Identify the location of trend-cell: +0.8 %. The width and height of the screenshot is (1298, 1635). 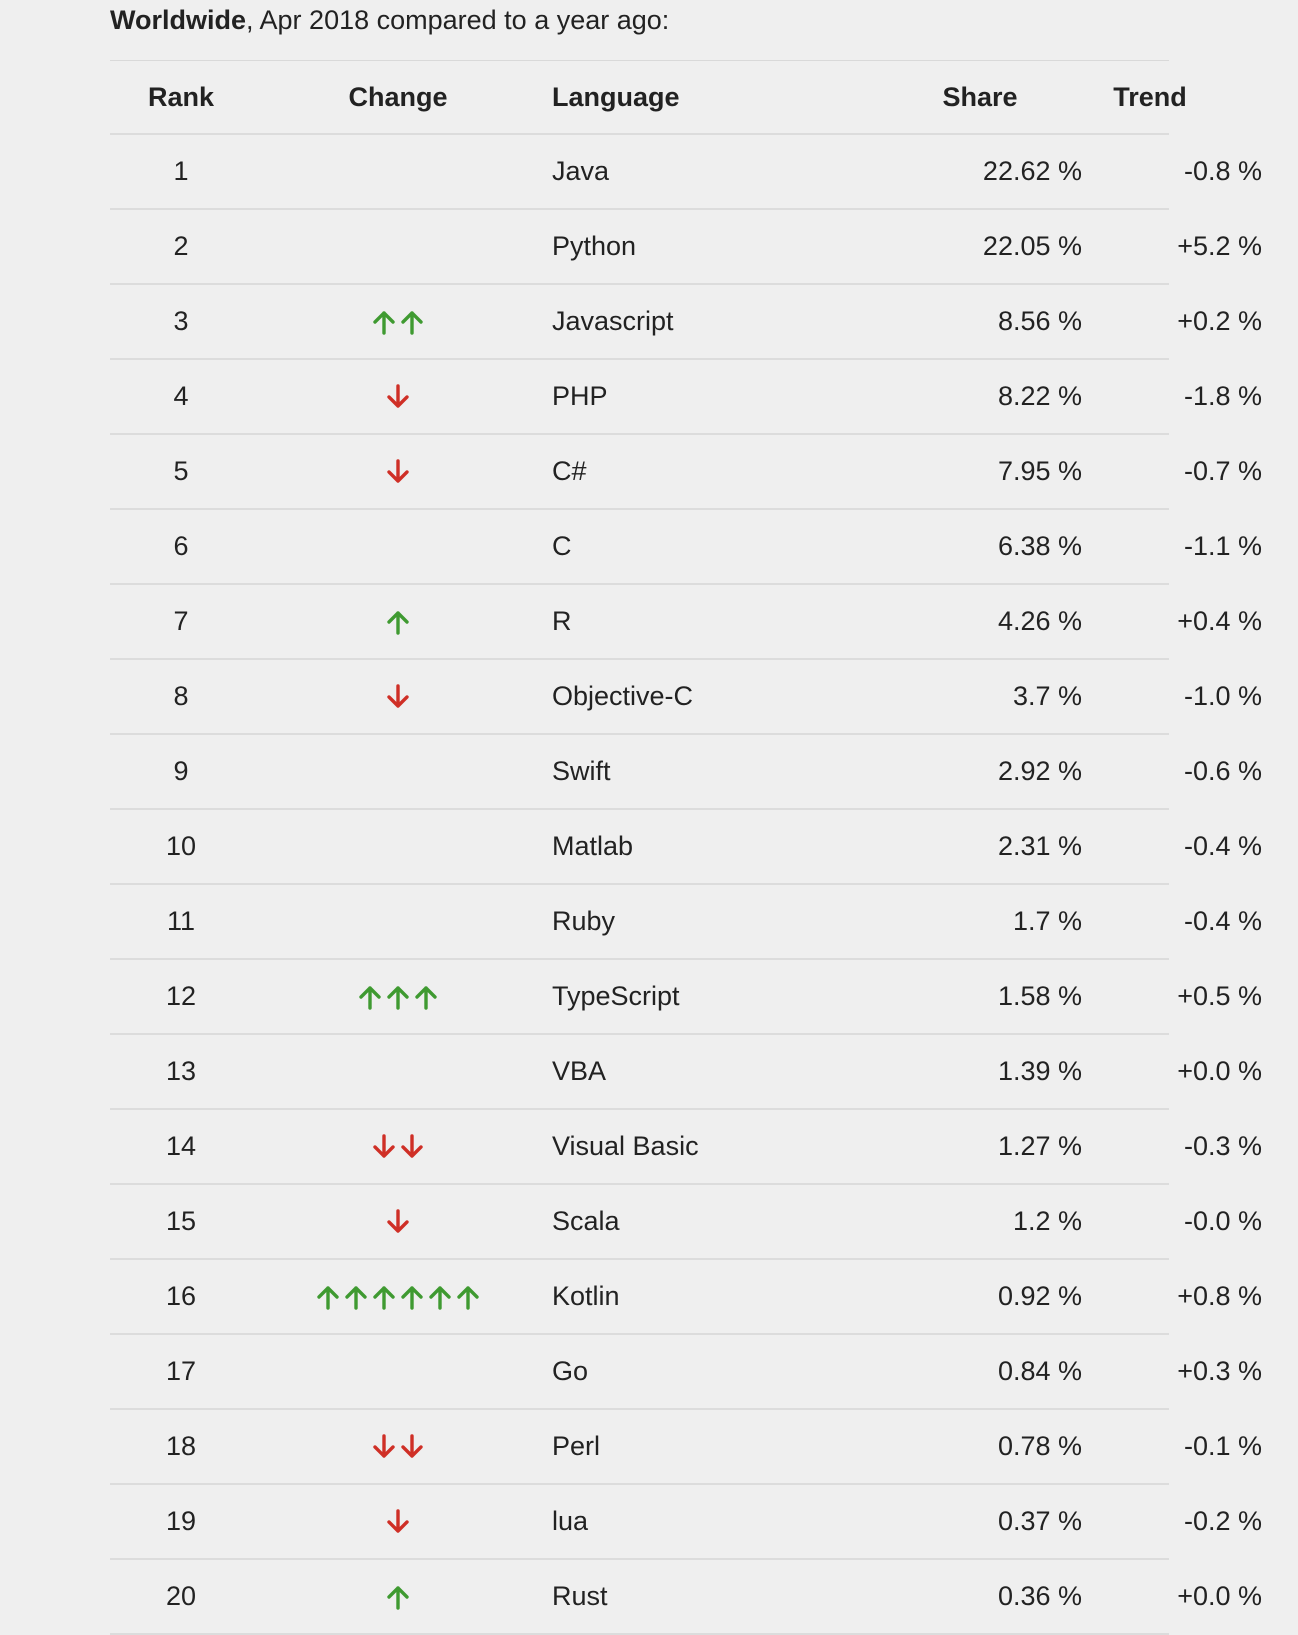
(1219, 1296).